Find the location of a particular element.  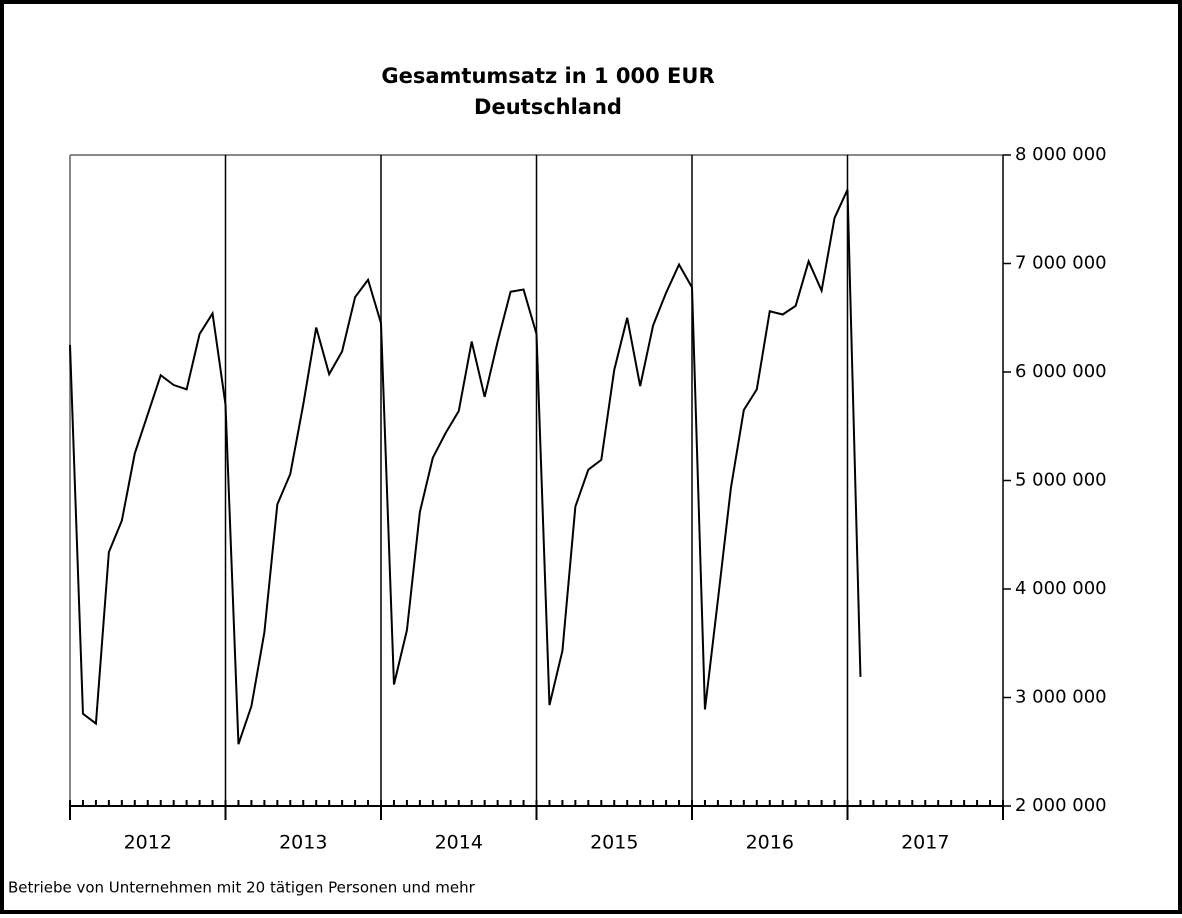

y-tick-label: 2 000 000 is located at coordinates (1061, 805).